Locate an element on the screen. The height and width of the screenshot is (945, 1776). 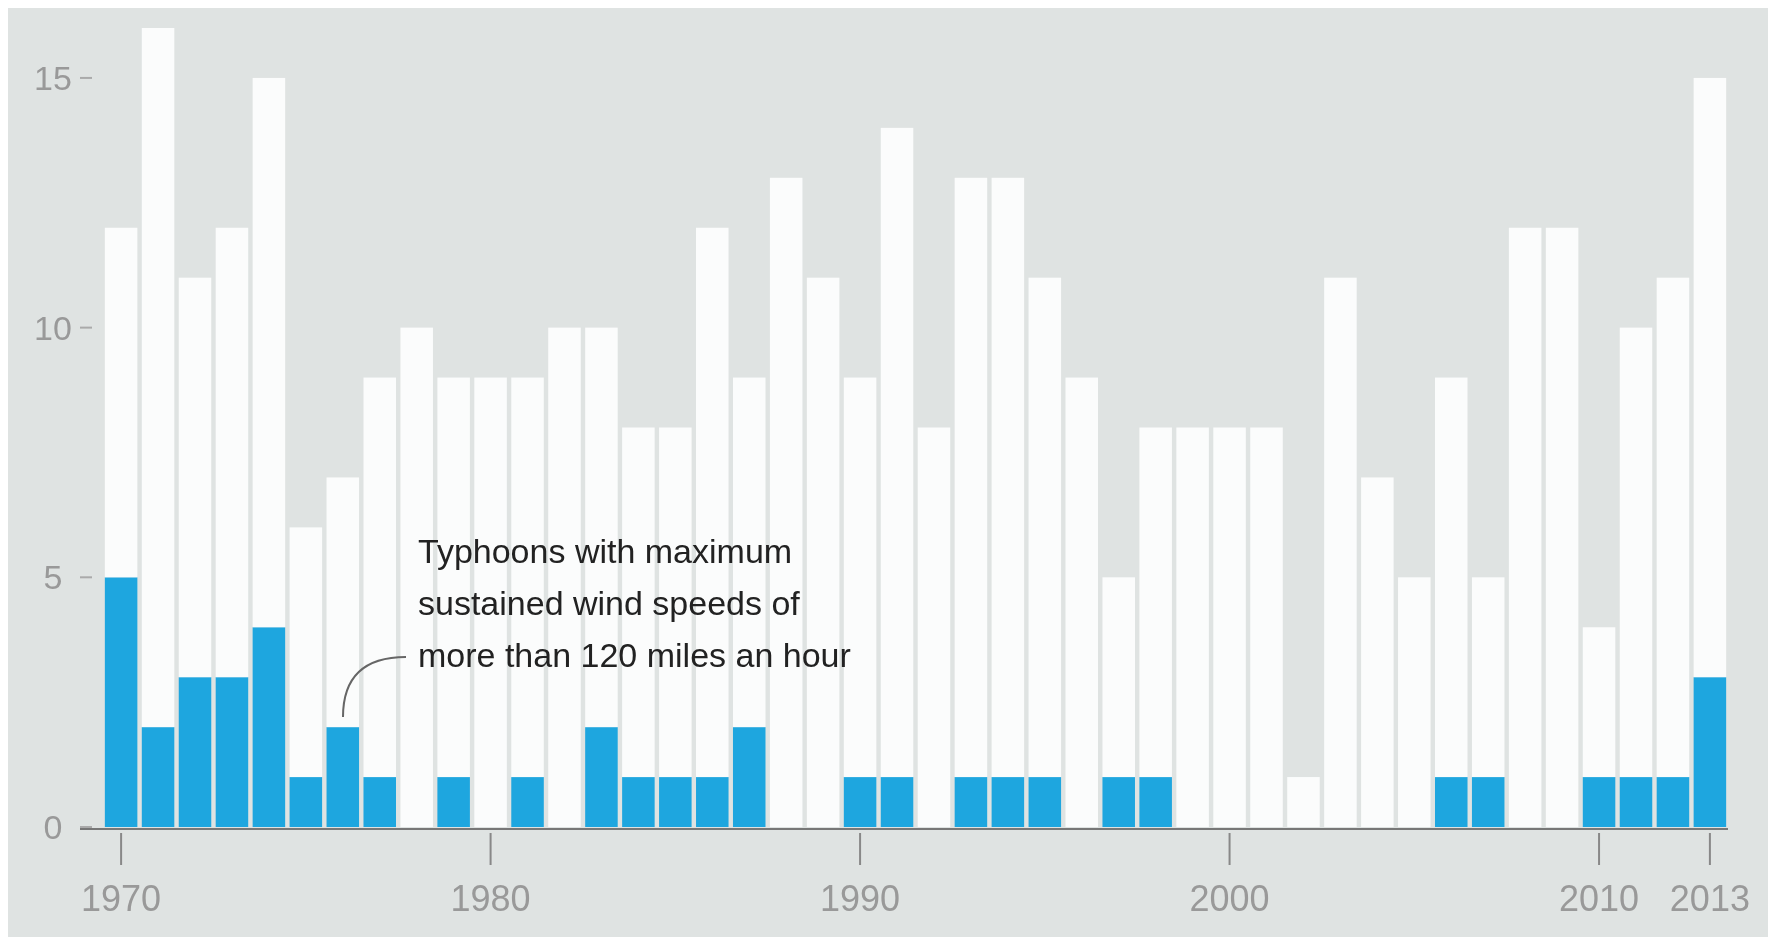
x-tick-label: 2013 is located at coordinates (1709, 898).